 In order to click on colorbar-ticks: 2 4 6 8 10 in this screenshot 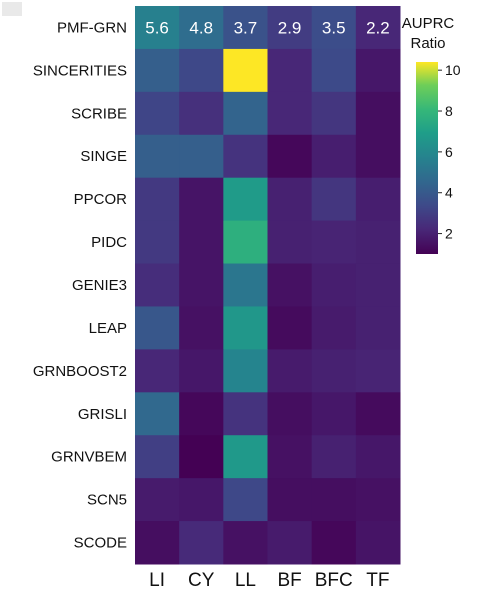, I will do `click(449, 152)`.